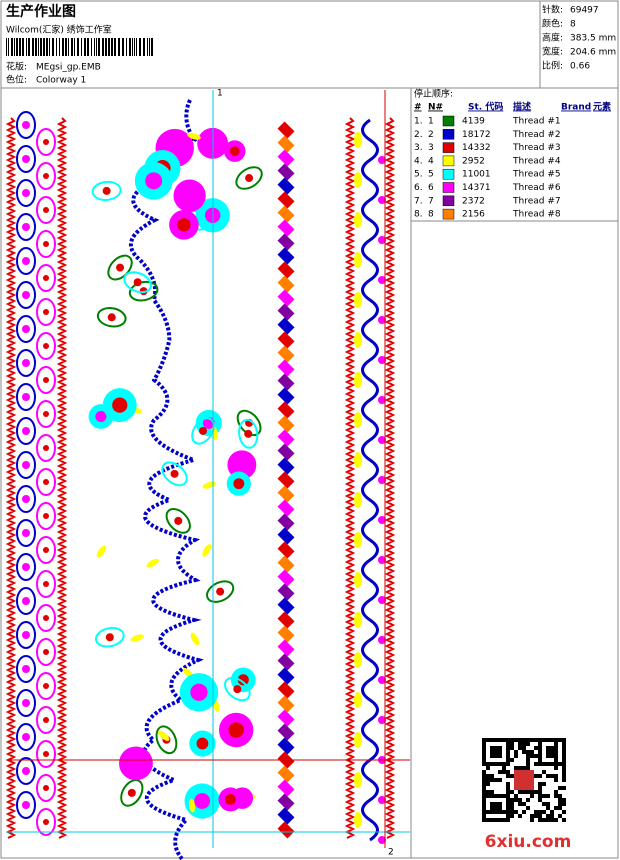 The width and height of the screenshot is (620, 860). What do you see at coordinates (431, 201) in the screenshot?
I see `row-n: 7` at bounding box center [431, 201].